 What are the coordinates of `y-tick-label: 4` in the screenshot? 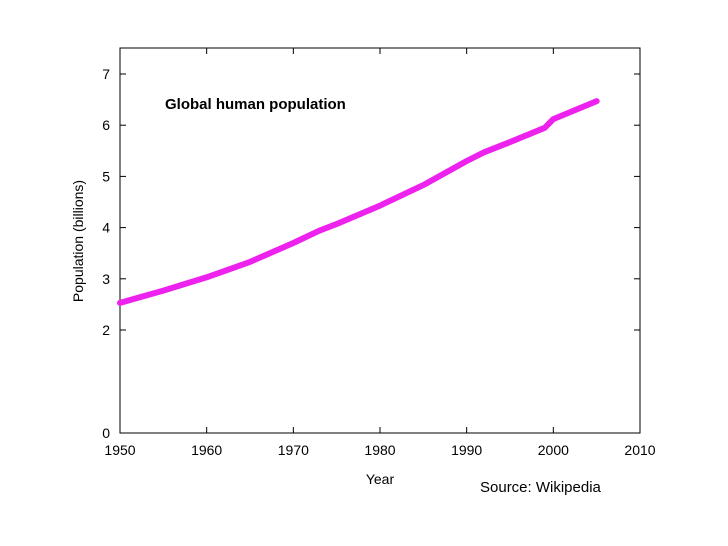 It's located at (106, 228).